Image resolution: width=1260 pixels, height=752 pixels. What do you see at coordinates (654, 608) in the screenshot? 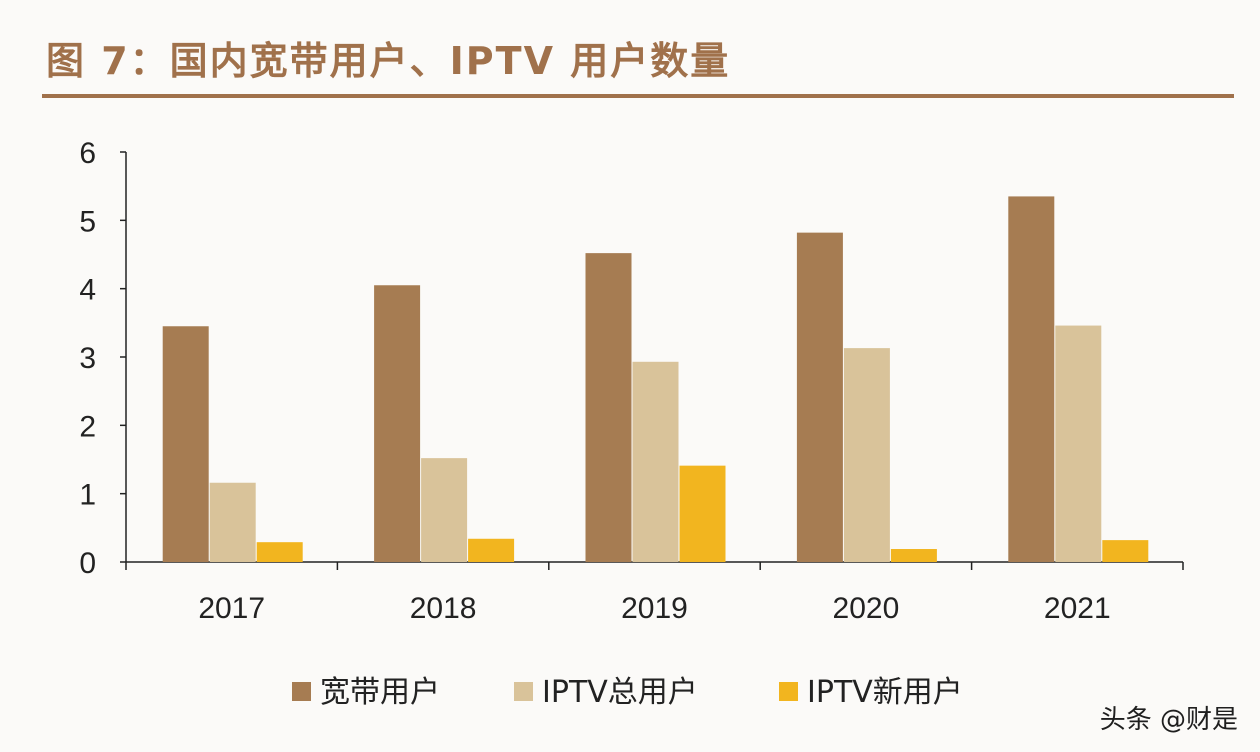
I see `x-tick-label: 2019` at bounding box center [654, 608].